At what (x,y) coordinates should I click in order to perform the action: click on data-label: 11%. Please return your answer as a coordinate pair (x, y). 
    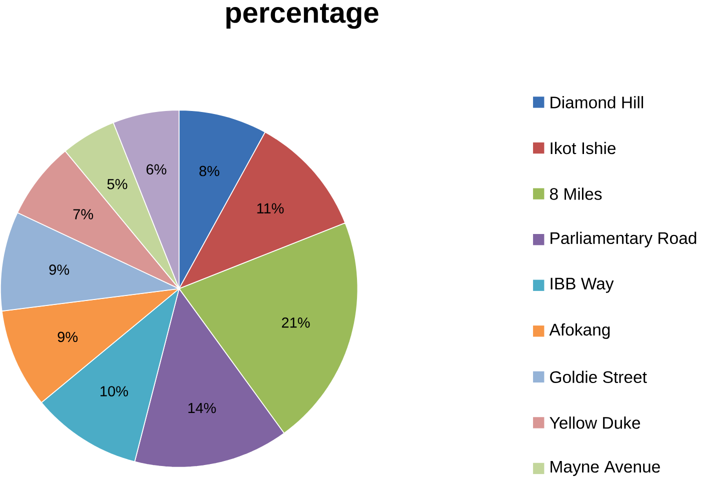
    Looking at the image, I should click on (270, 208).